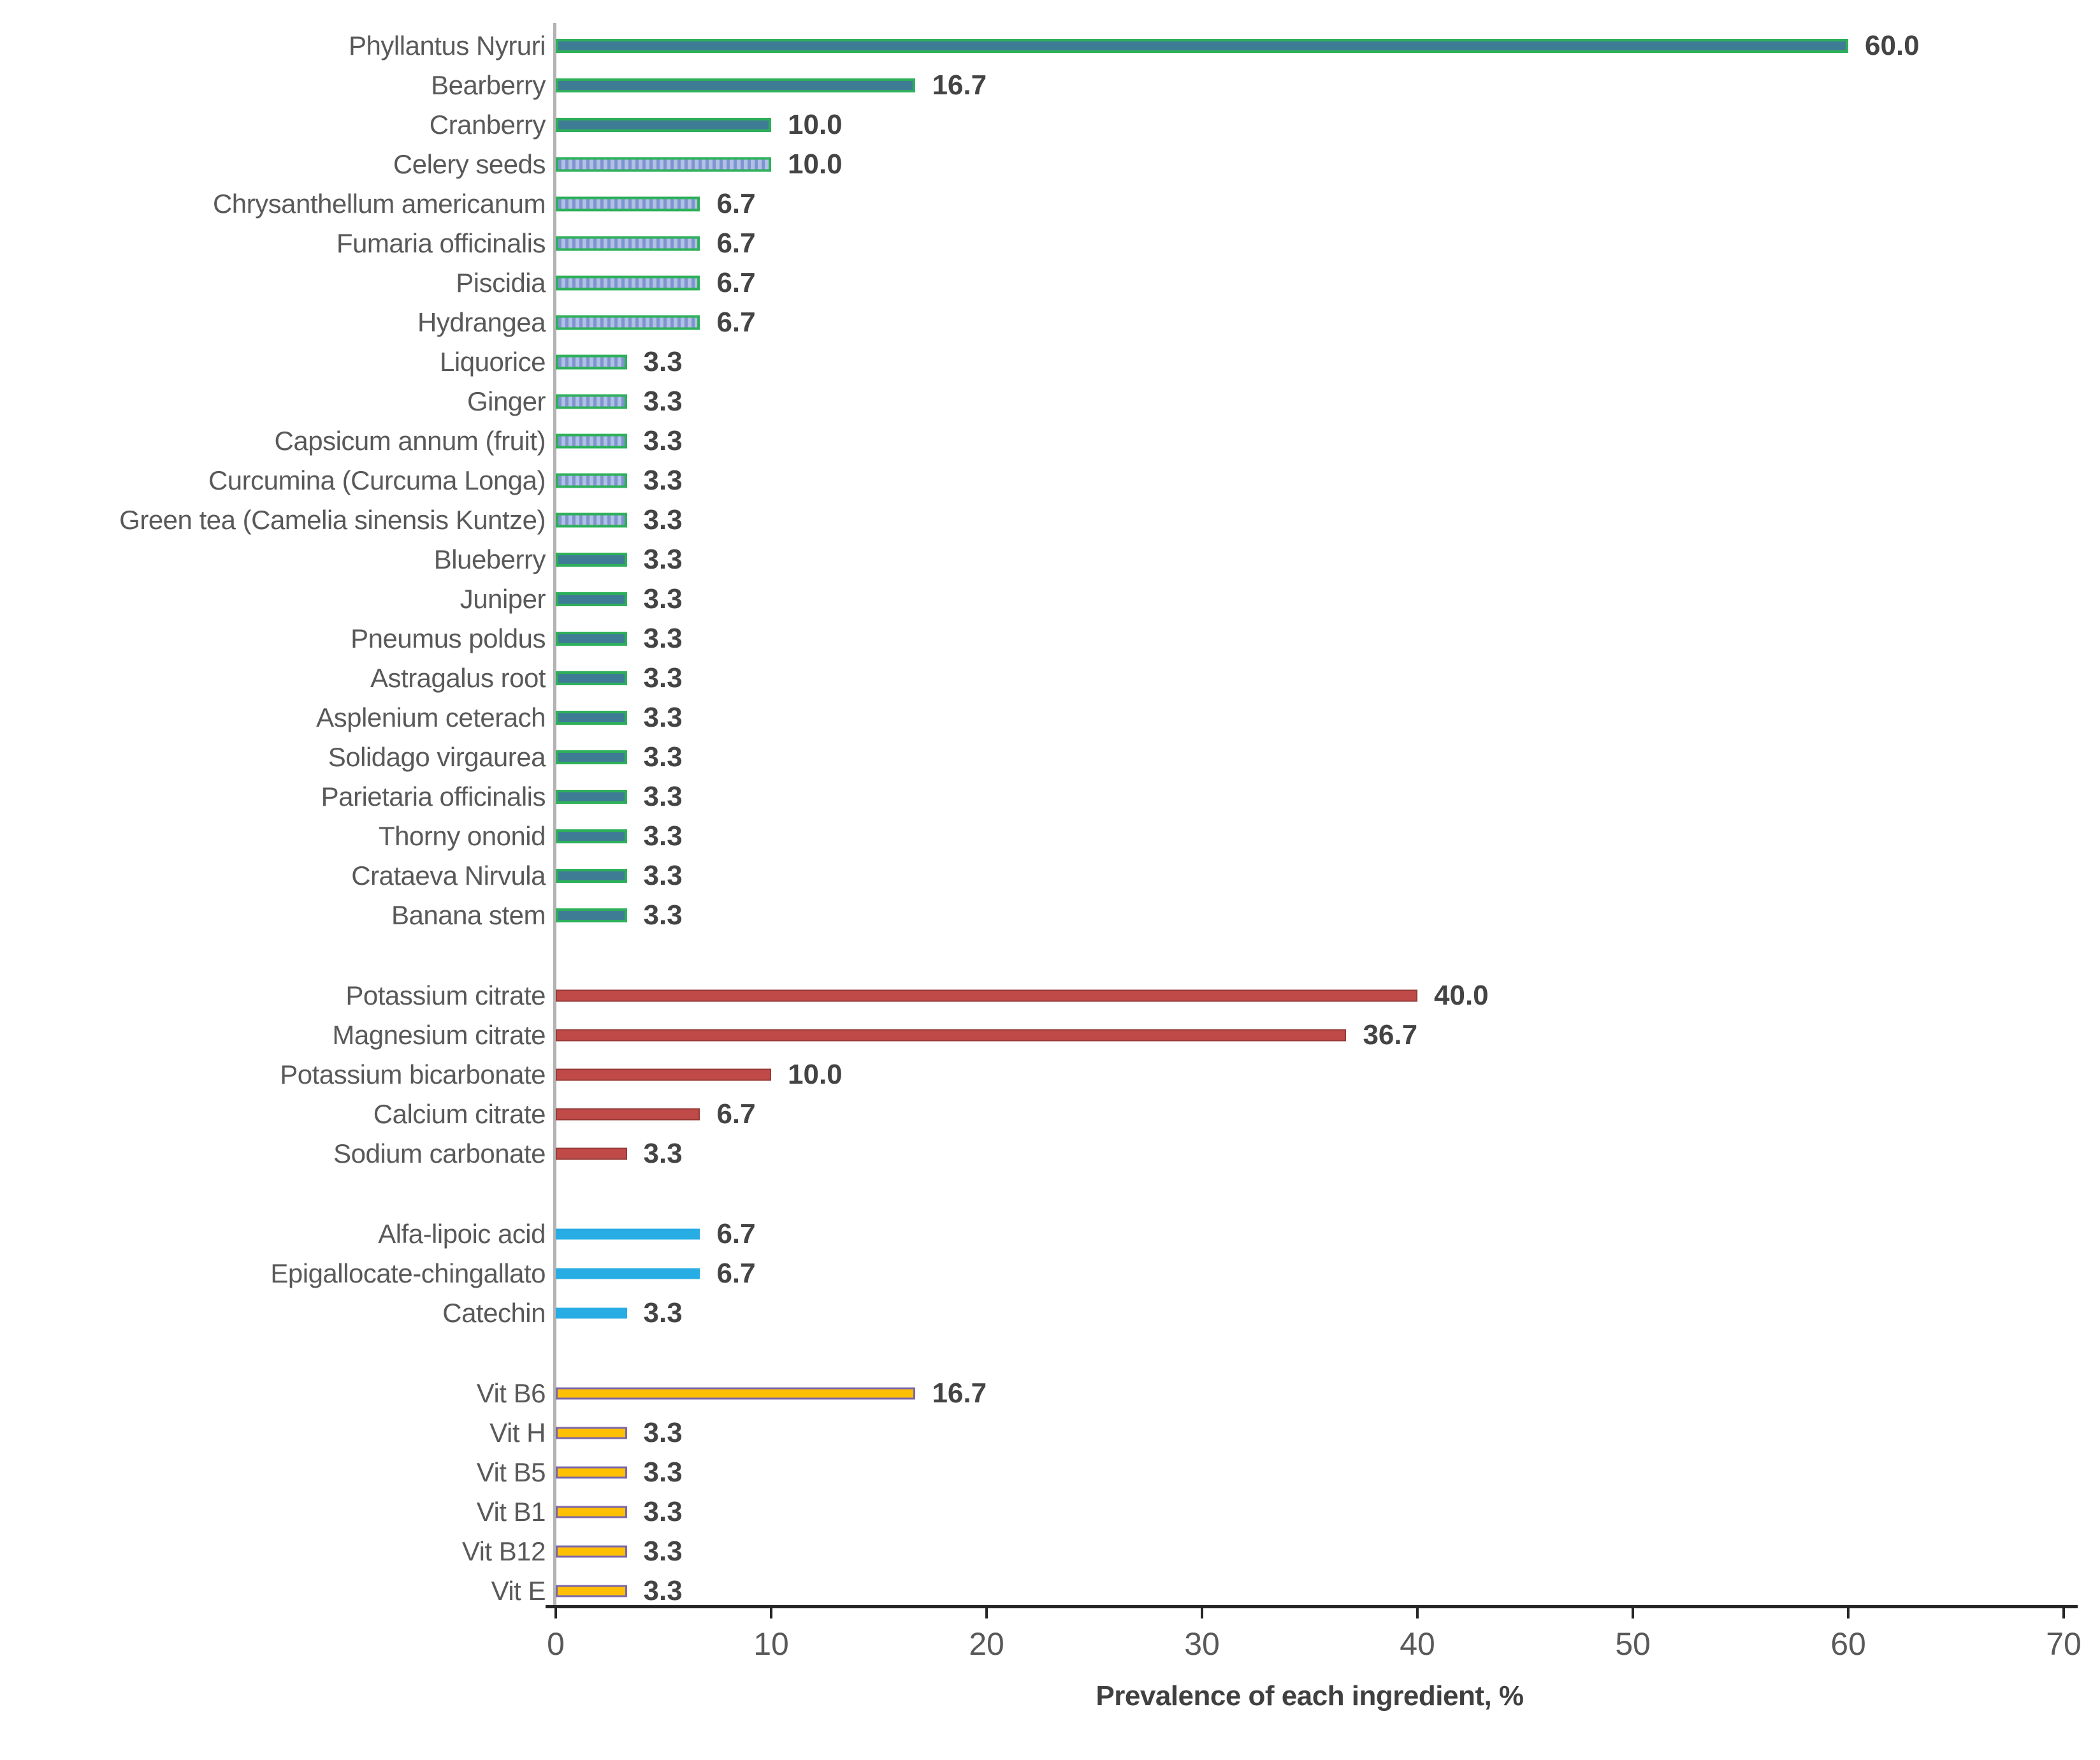 The height and width of the screenshot is (1760, 2100). Describe the element at coordinates (462, 836) in the screenshot. I see `category-label-thorny-ononid: Thorny ononid` at that location.